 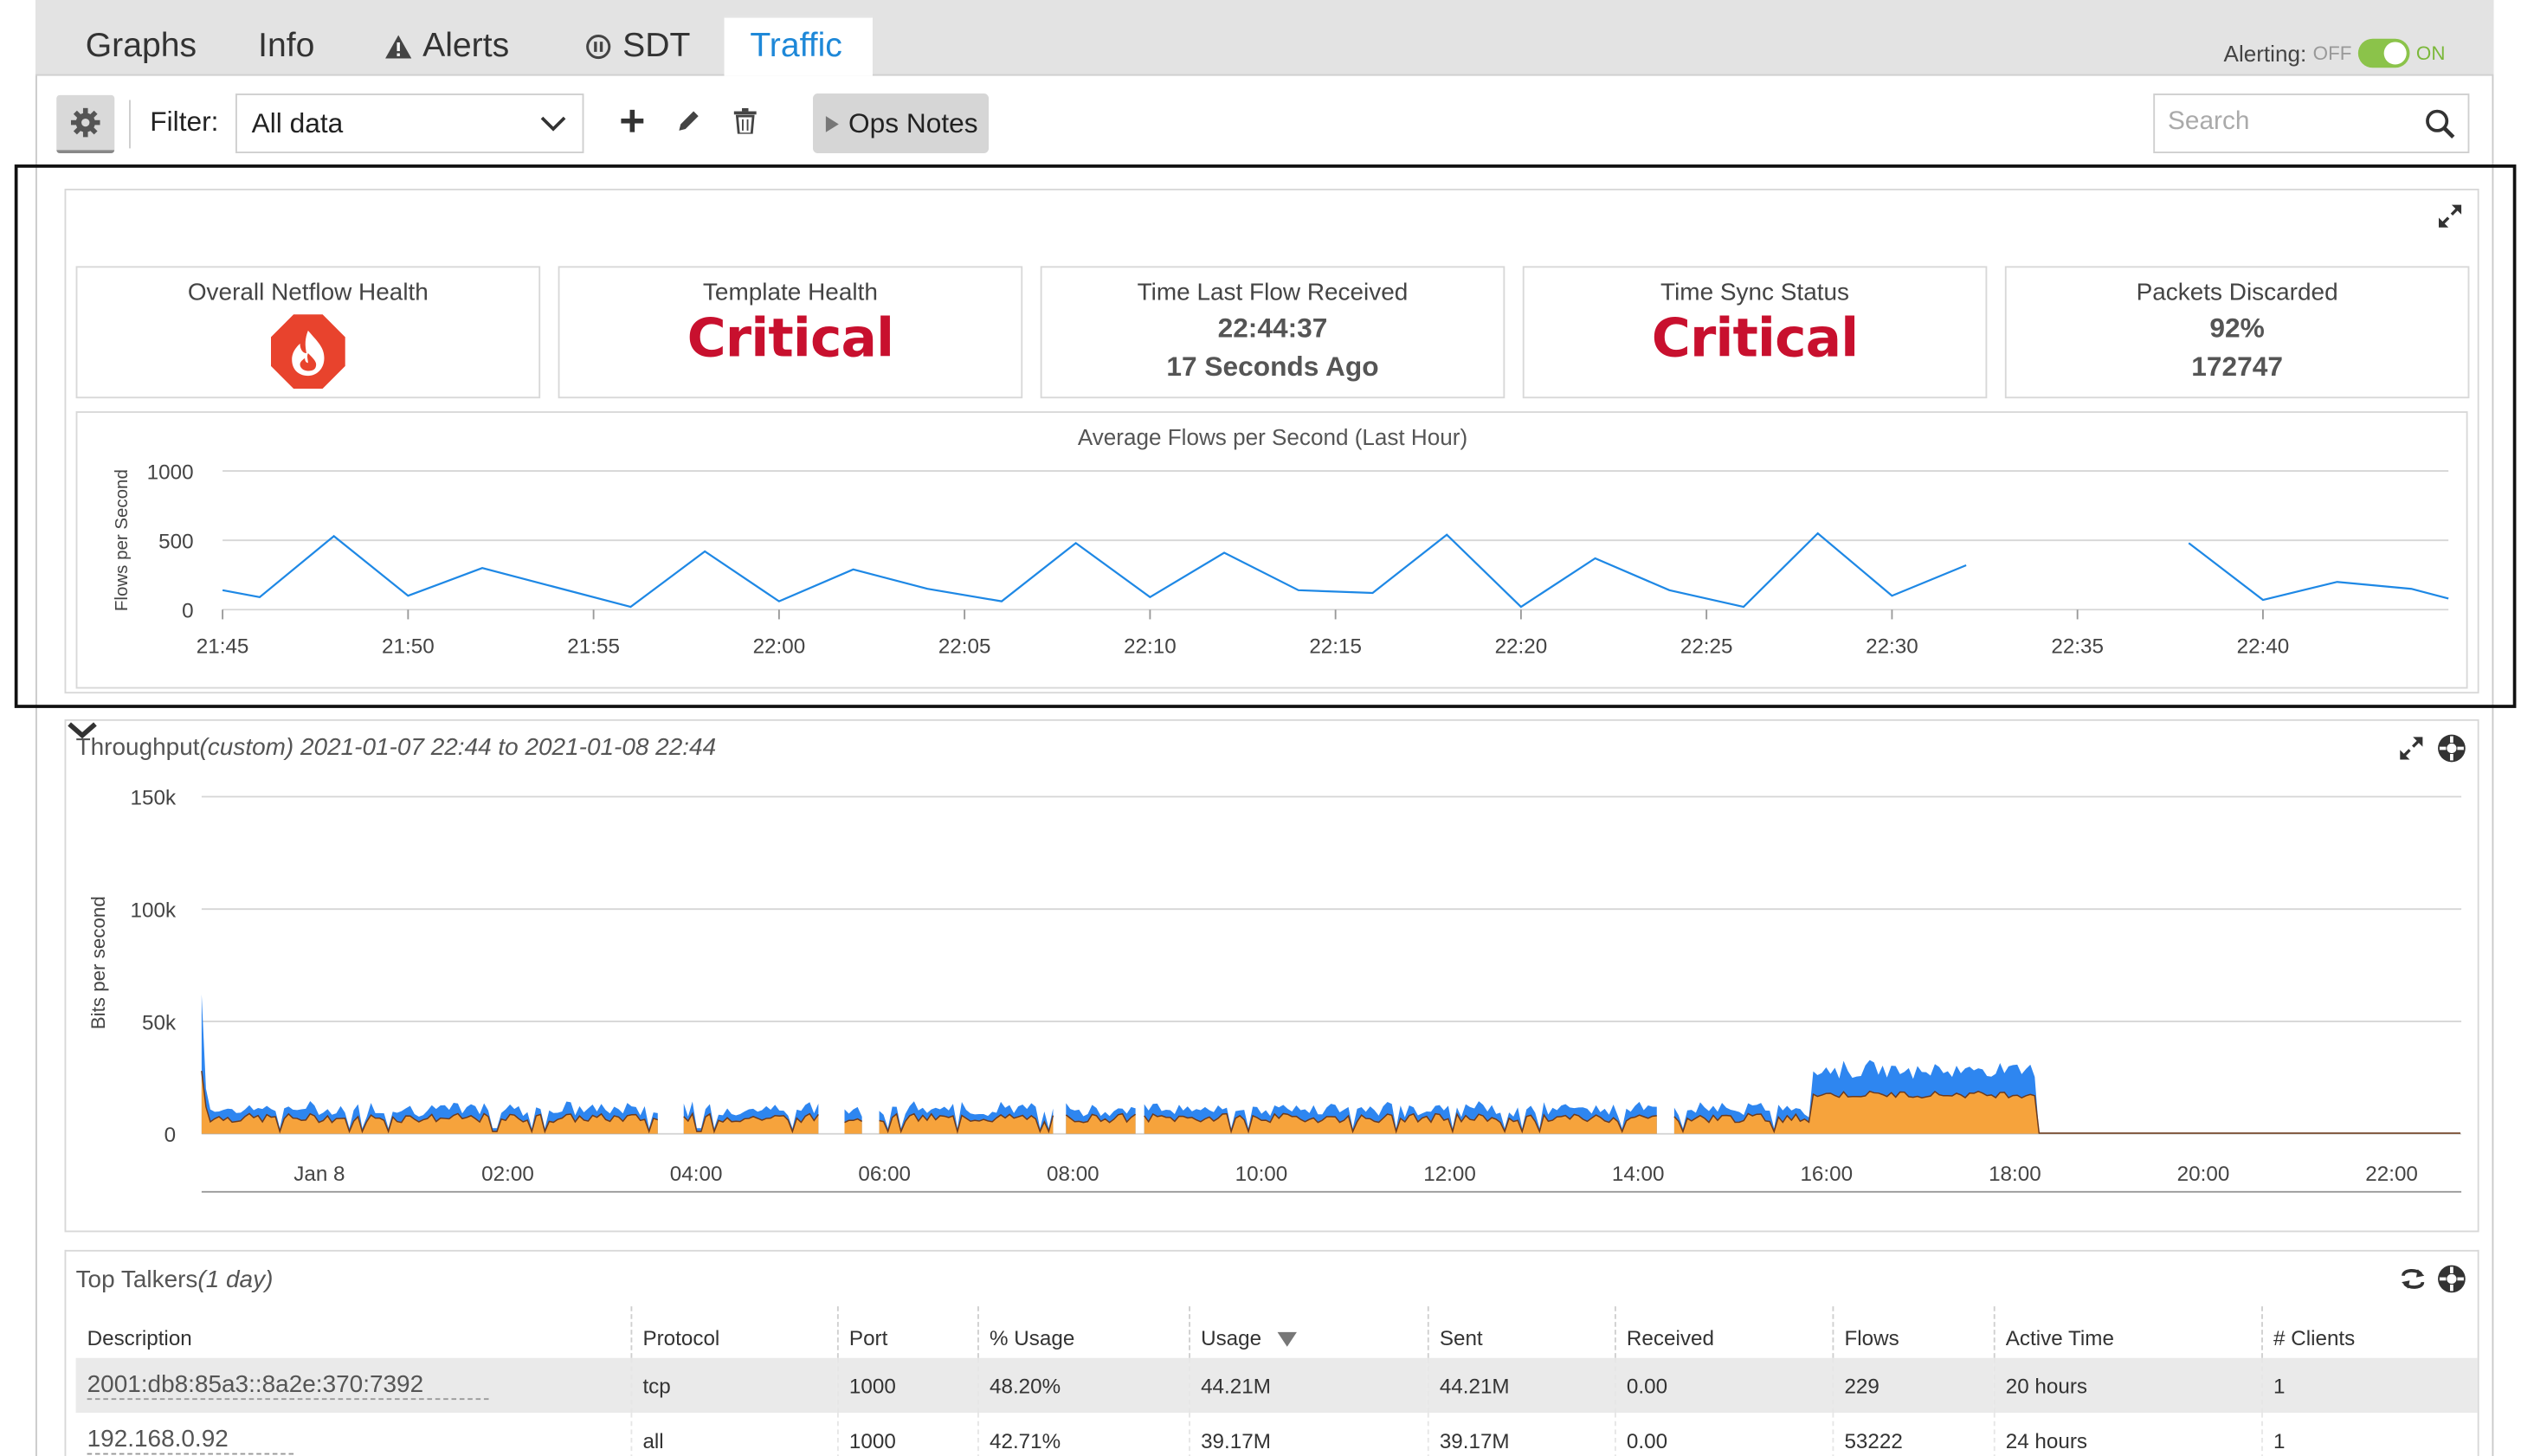 What do you see at coordinates (964, 647) in the screenshot?
I see `x-tick-label: 22:05` at bounding box center [964, 647].